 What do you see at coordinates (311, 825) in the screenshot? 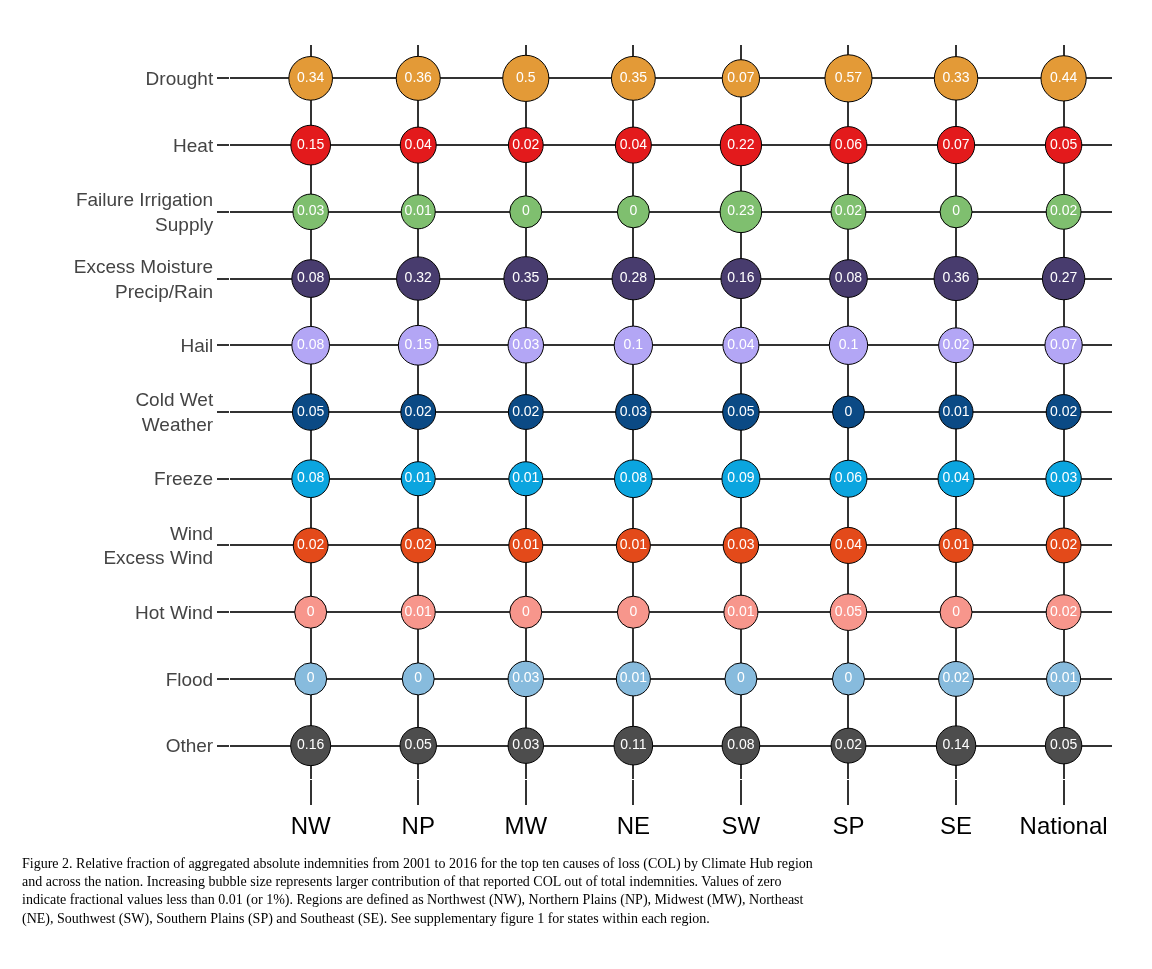
I see `x-tick-label: NW` at bounding box center [311, 825].